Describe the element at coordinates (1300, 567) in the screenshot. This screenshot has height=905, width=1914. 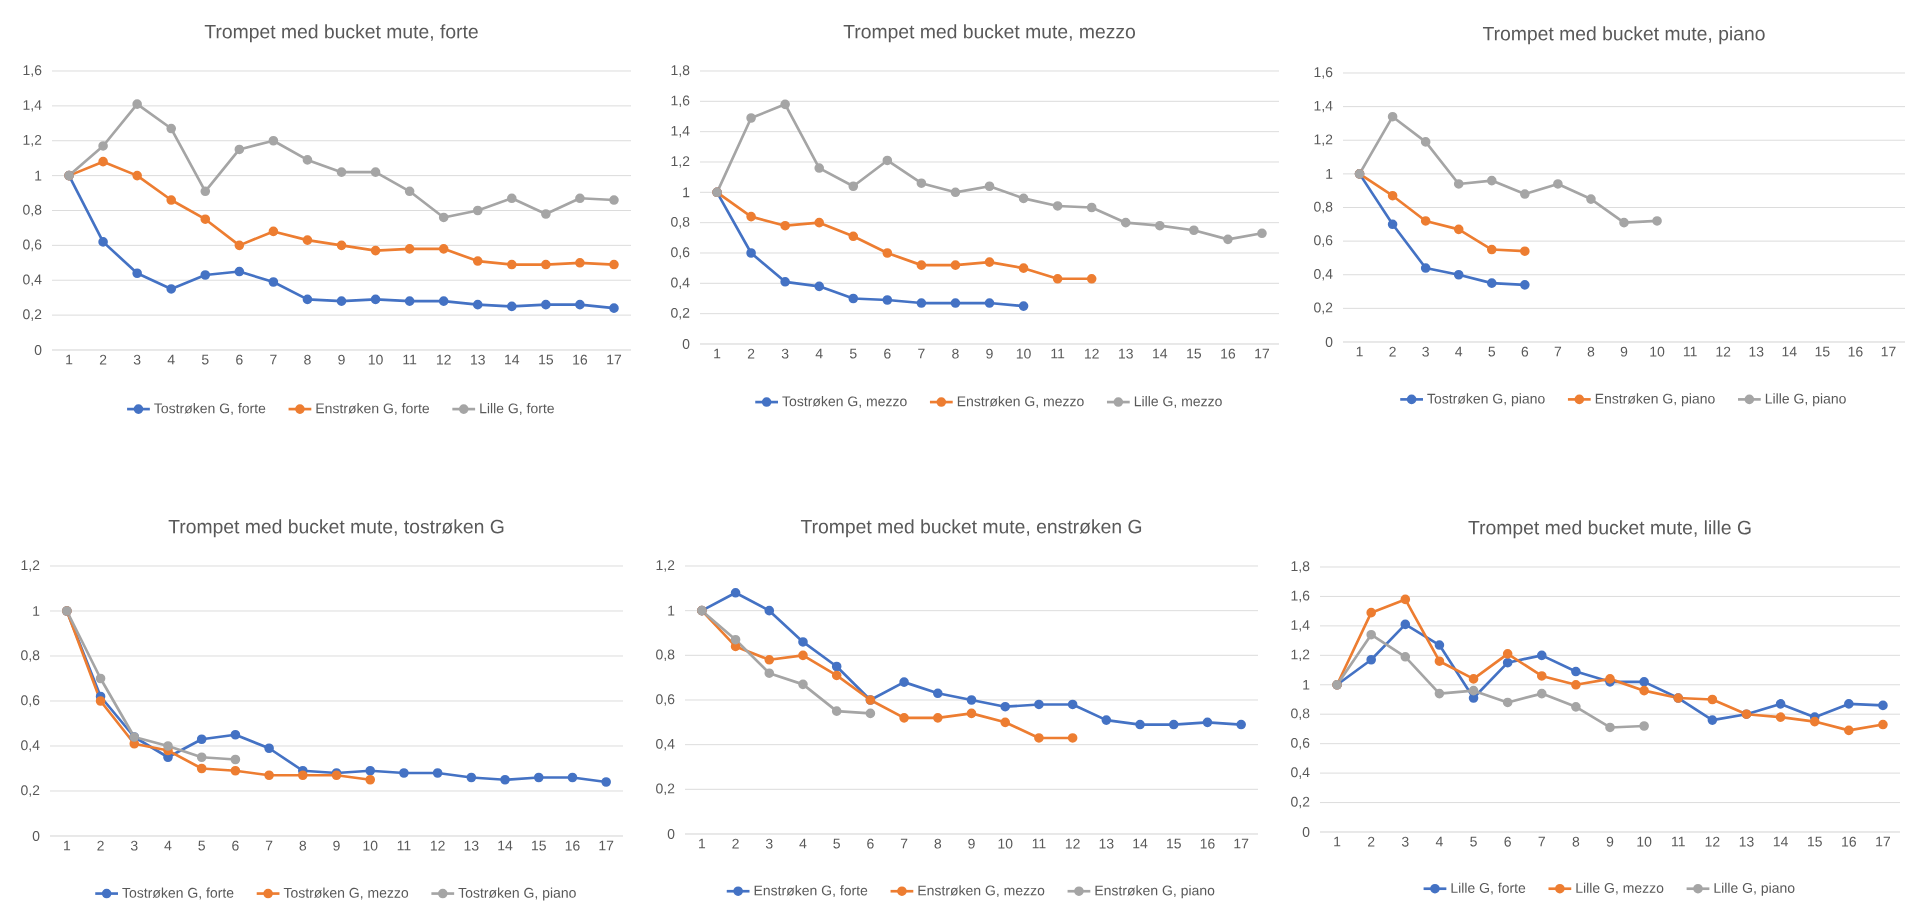
I see `y-tick-label: 1,8` at that location.